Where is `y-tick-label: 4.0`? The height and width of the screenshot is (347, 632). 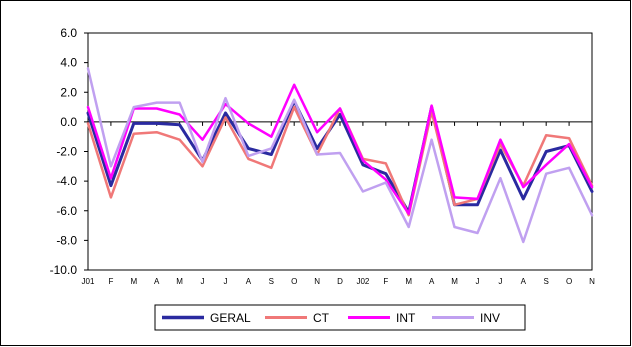 y-tick-label: 4.0 is located at coordinates (68, 63).